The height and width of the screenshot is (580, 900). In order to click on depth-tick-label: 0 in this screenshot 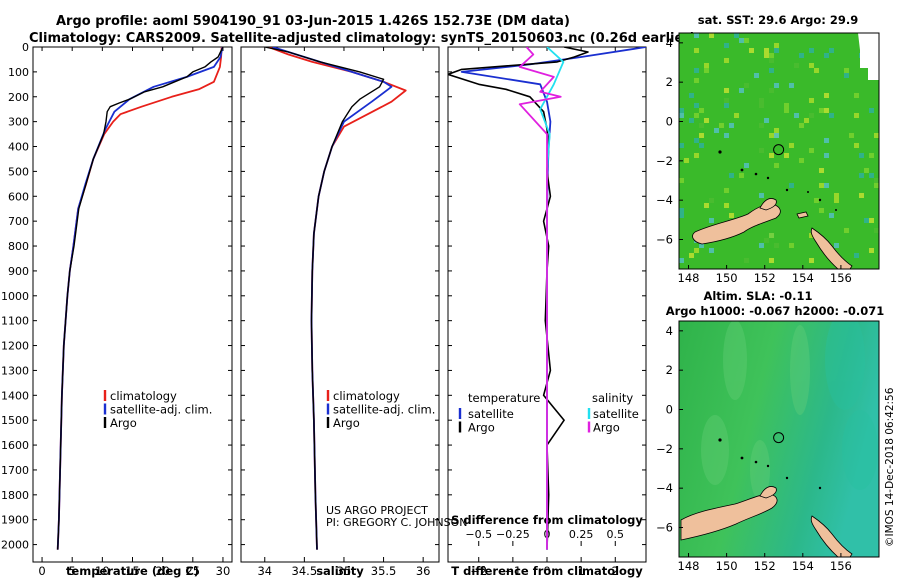, I will do `click(25, 47)`.